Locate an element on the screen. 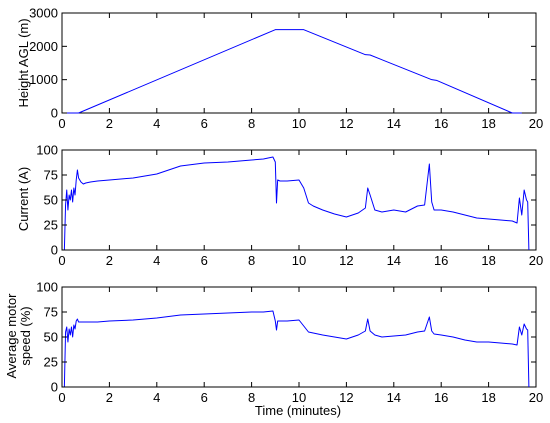 This screenshot has width=550, height=423. height-agl-xtick-label-5: 10 is located at coordinates (299, 123).